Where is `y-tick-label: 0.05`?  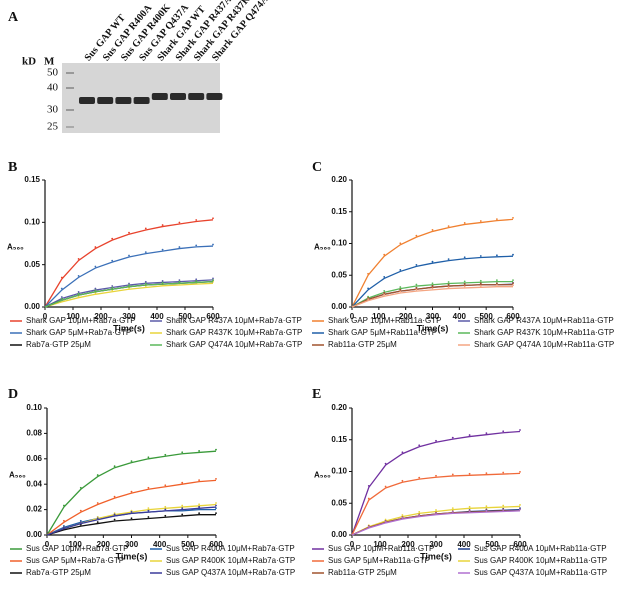
y-tick-label: 0.05 is located at coordinates (339, 502).